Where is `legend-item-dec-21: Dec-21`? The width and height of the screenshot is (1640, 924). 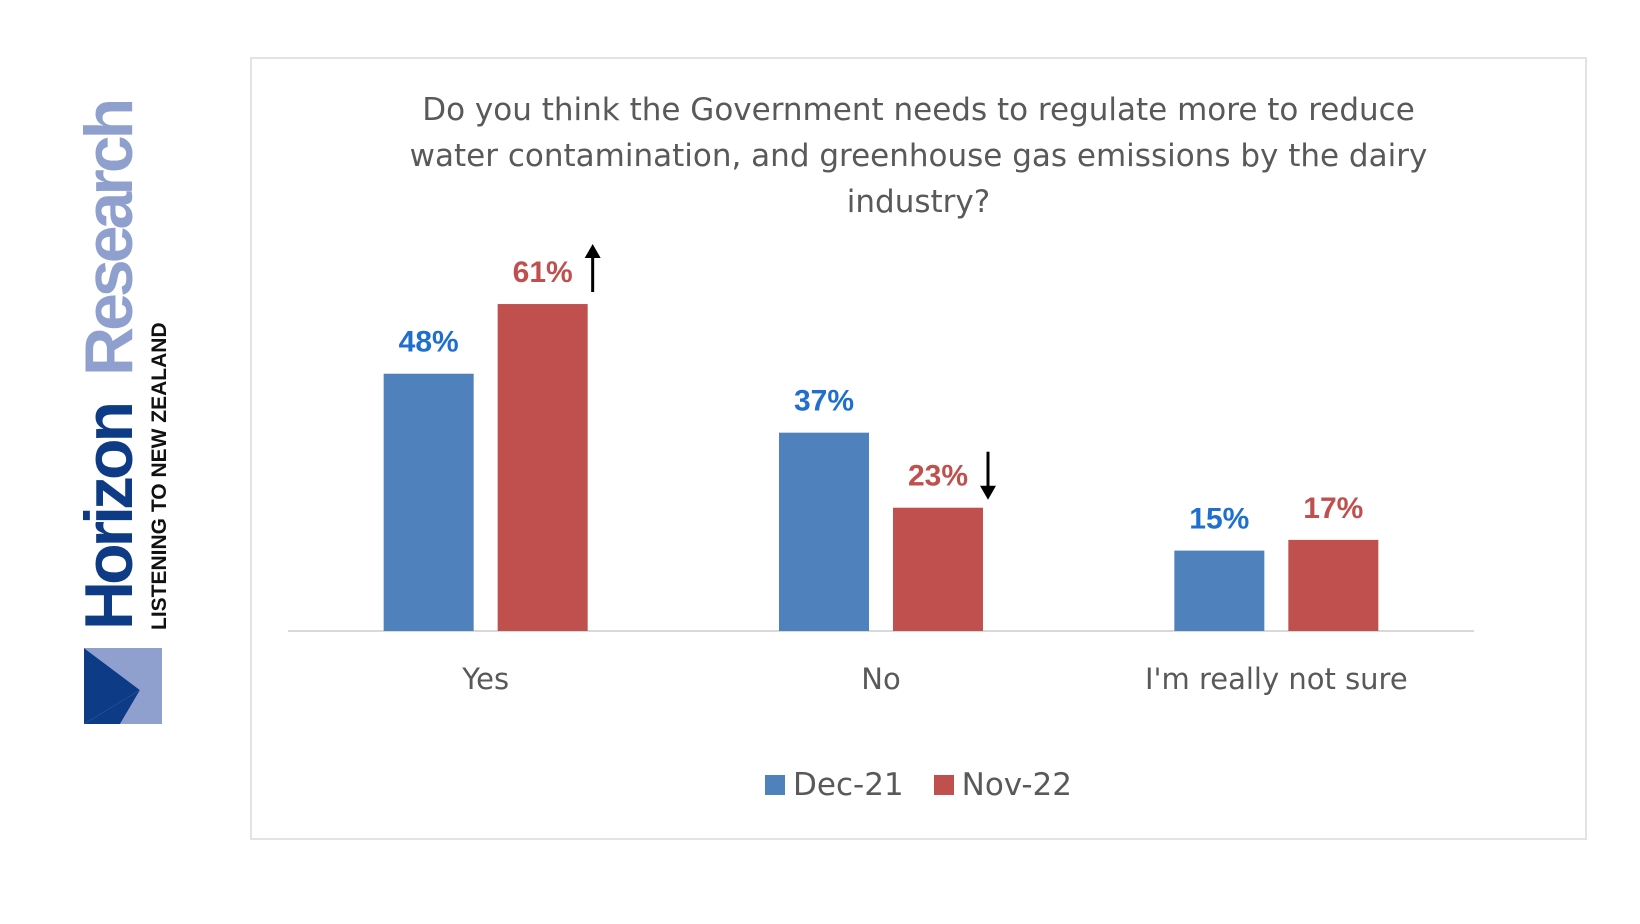 legend-item-dec-21: Dec-21 is located at coordinates (834, 785).